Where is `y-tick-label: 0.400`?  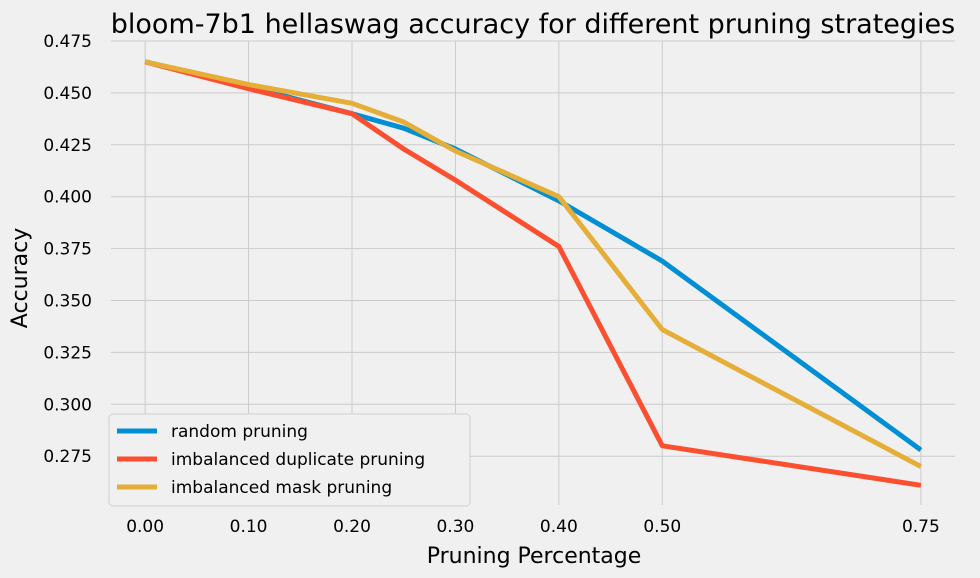 y-tick-label: 0.400 is located at coordinates (67, 198).